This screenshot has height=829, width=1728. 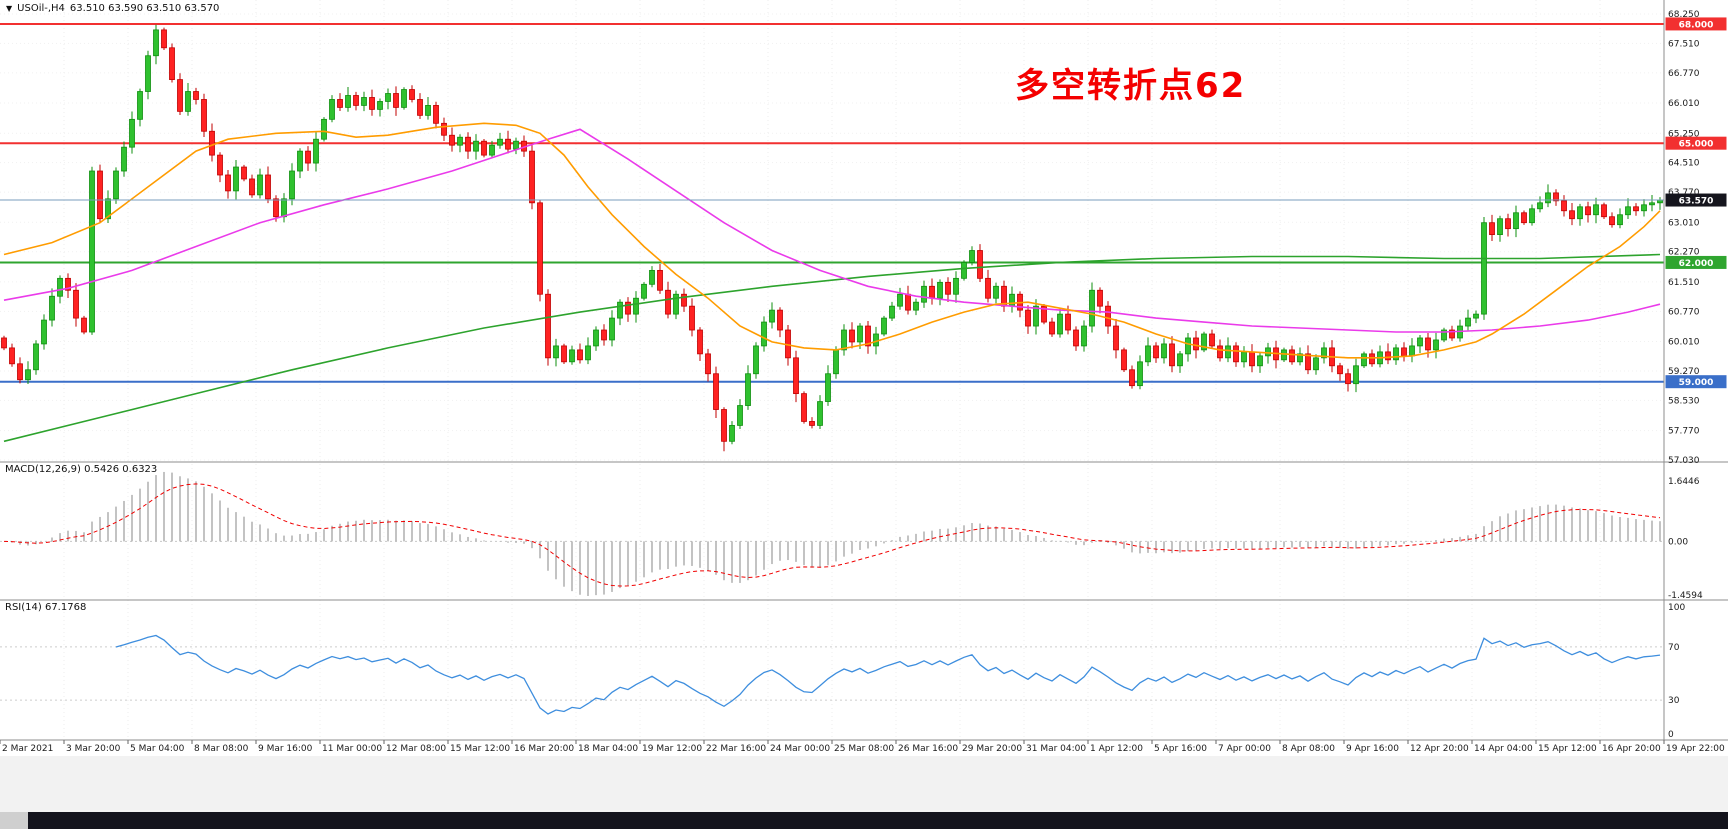 I want to click on rsi-indicator-label: RSI(14) 67.1768, so click(x=46, y=607).